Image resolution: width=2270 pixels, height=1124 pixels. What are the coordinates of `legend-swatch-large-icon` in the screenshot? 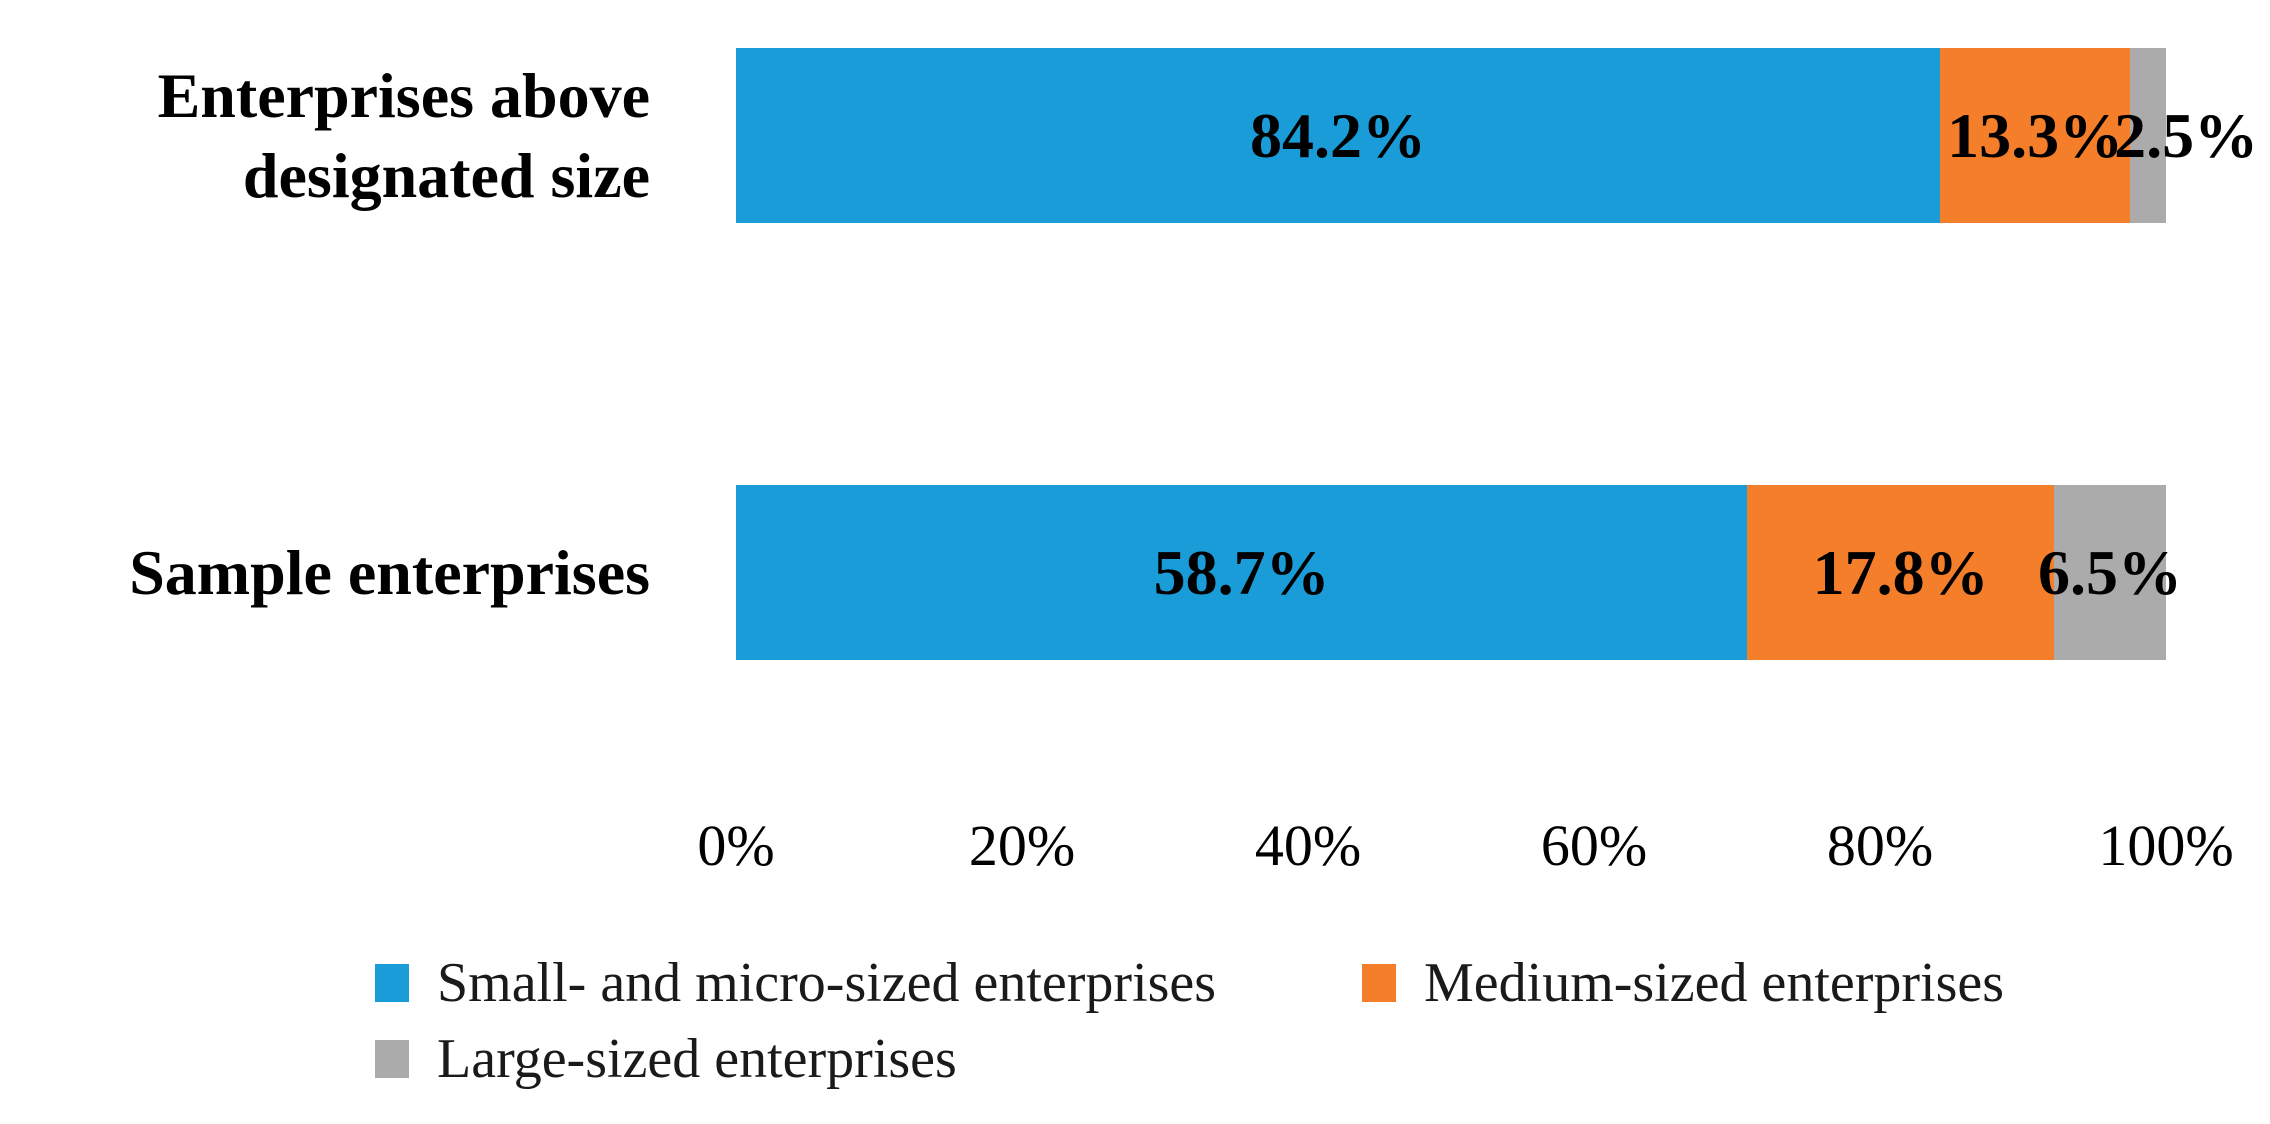 It's located at (392, 1059).